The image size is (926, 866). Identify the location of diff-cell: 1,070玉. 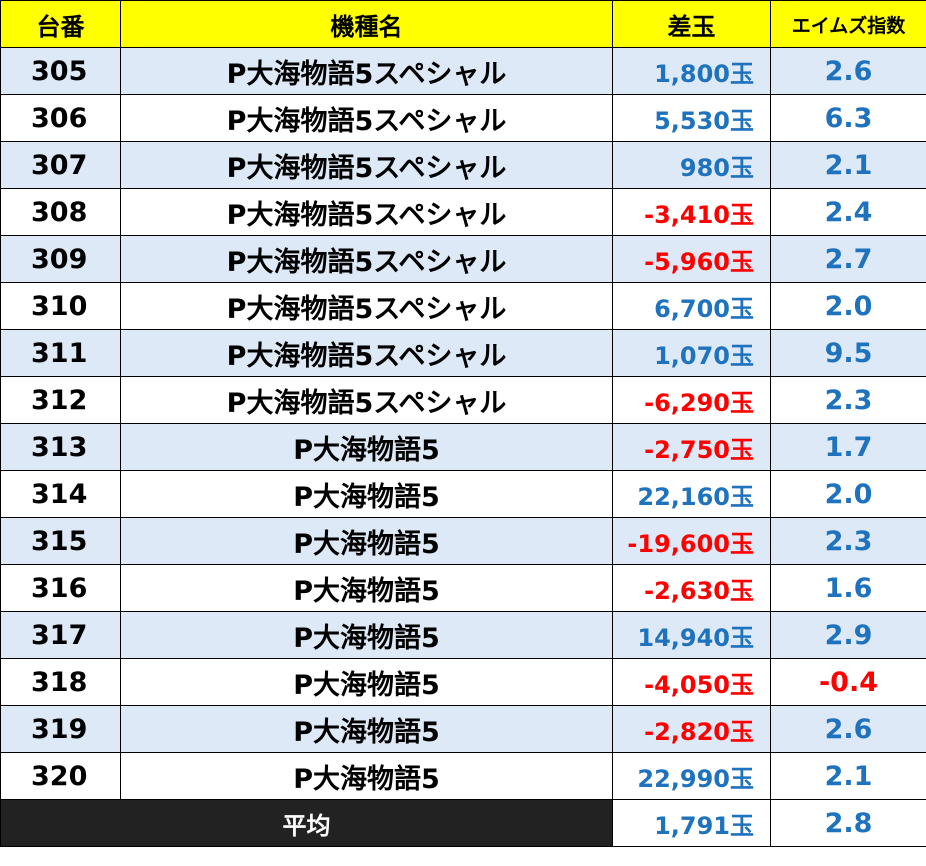
(691, 353).